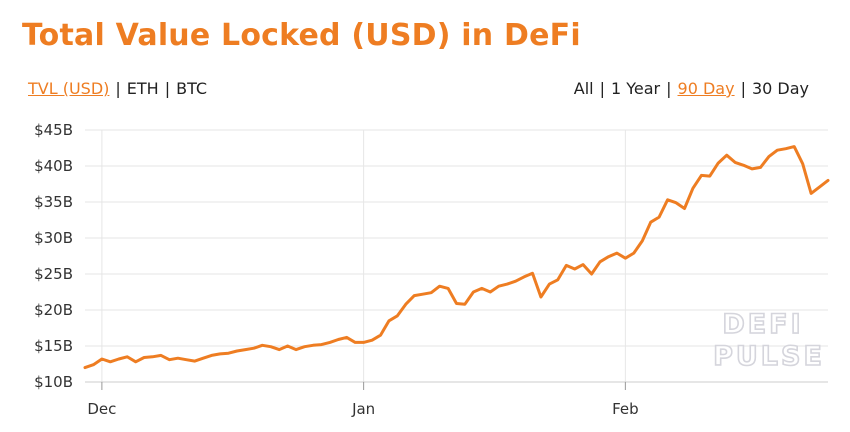  Describe the element at coordinates (780, 88) in the screenshot. I see `range-30-day: 30 Day` at that location.